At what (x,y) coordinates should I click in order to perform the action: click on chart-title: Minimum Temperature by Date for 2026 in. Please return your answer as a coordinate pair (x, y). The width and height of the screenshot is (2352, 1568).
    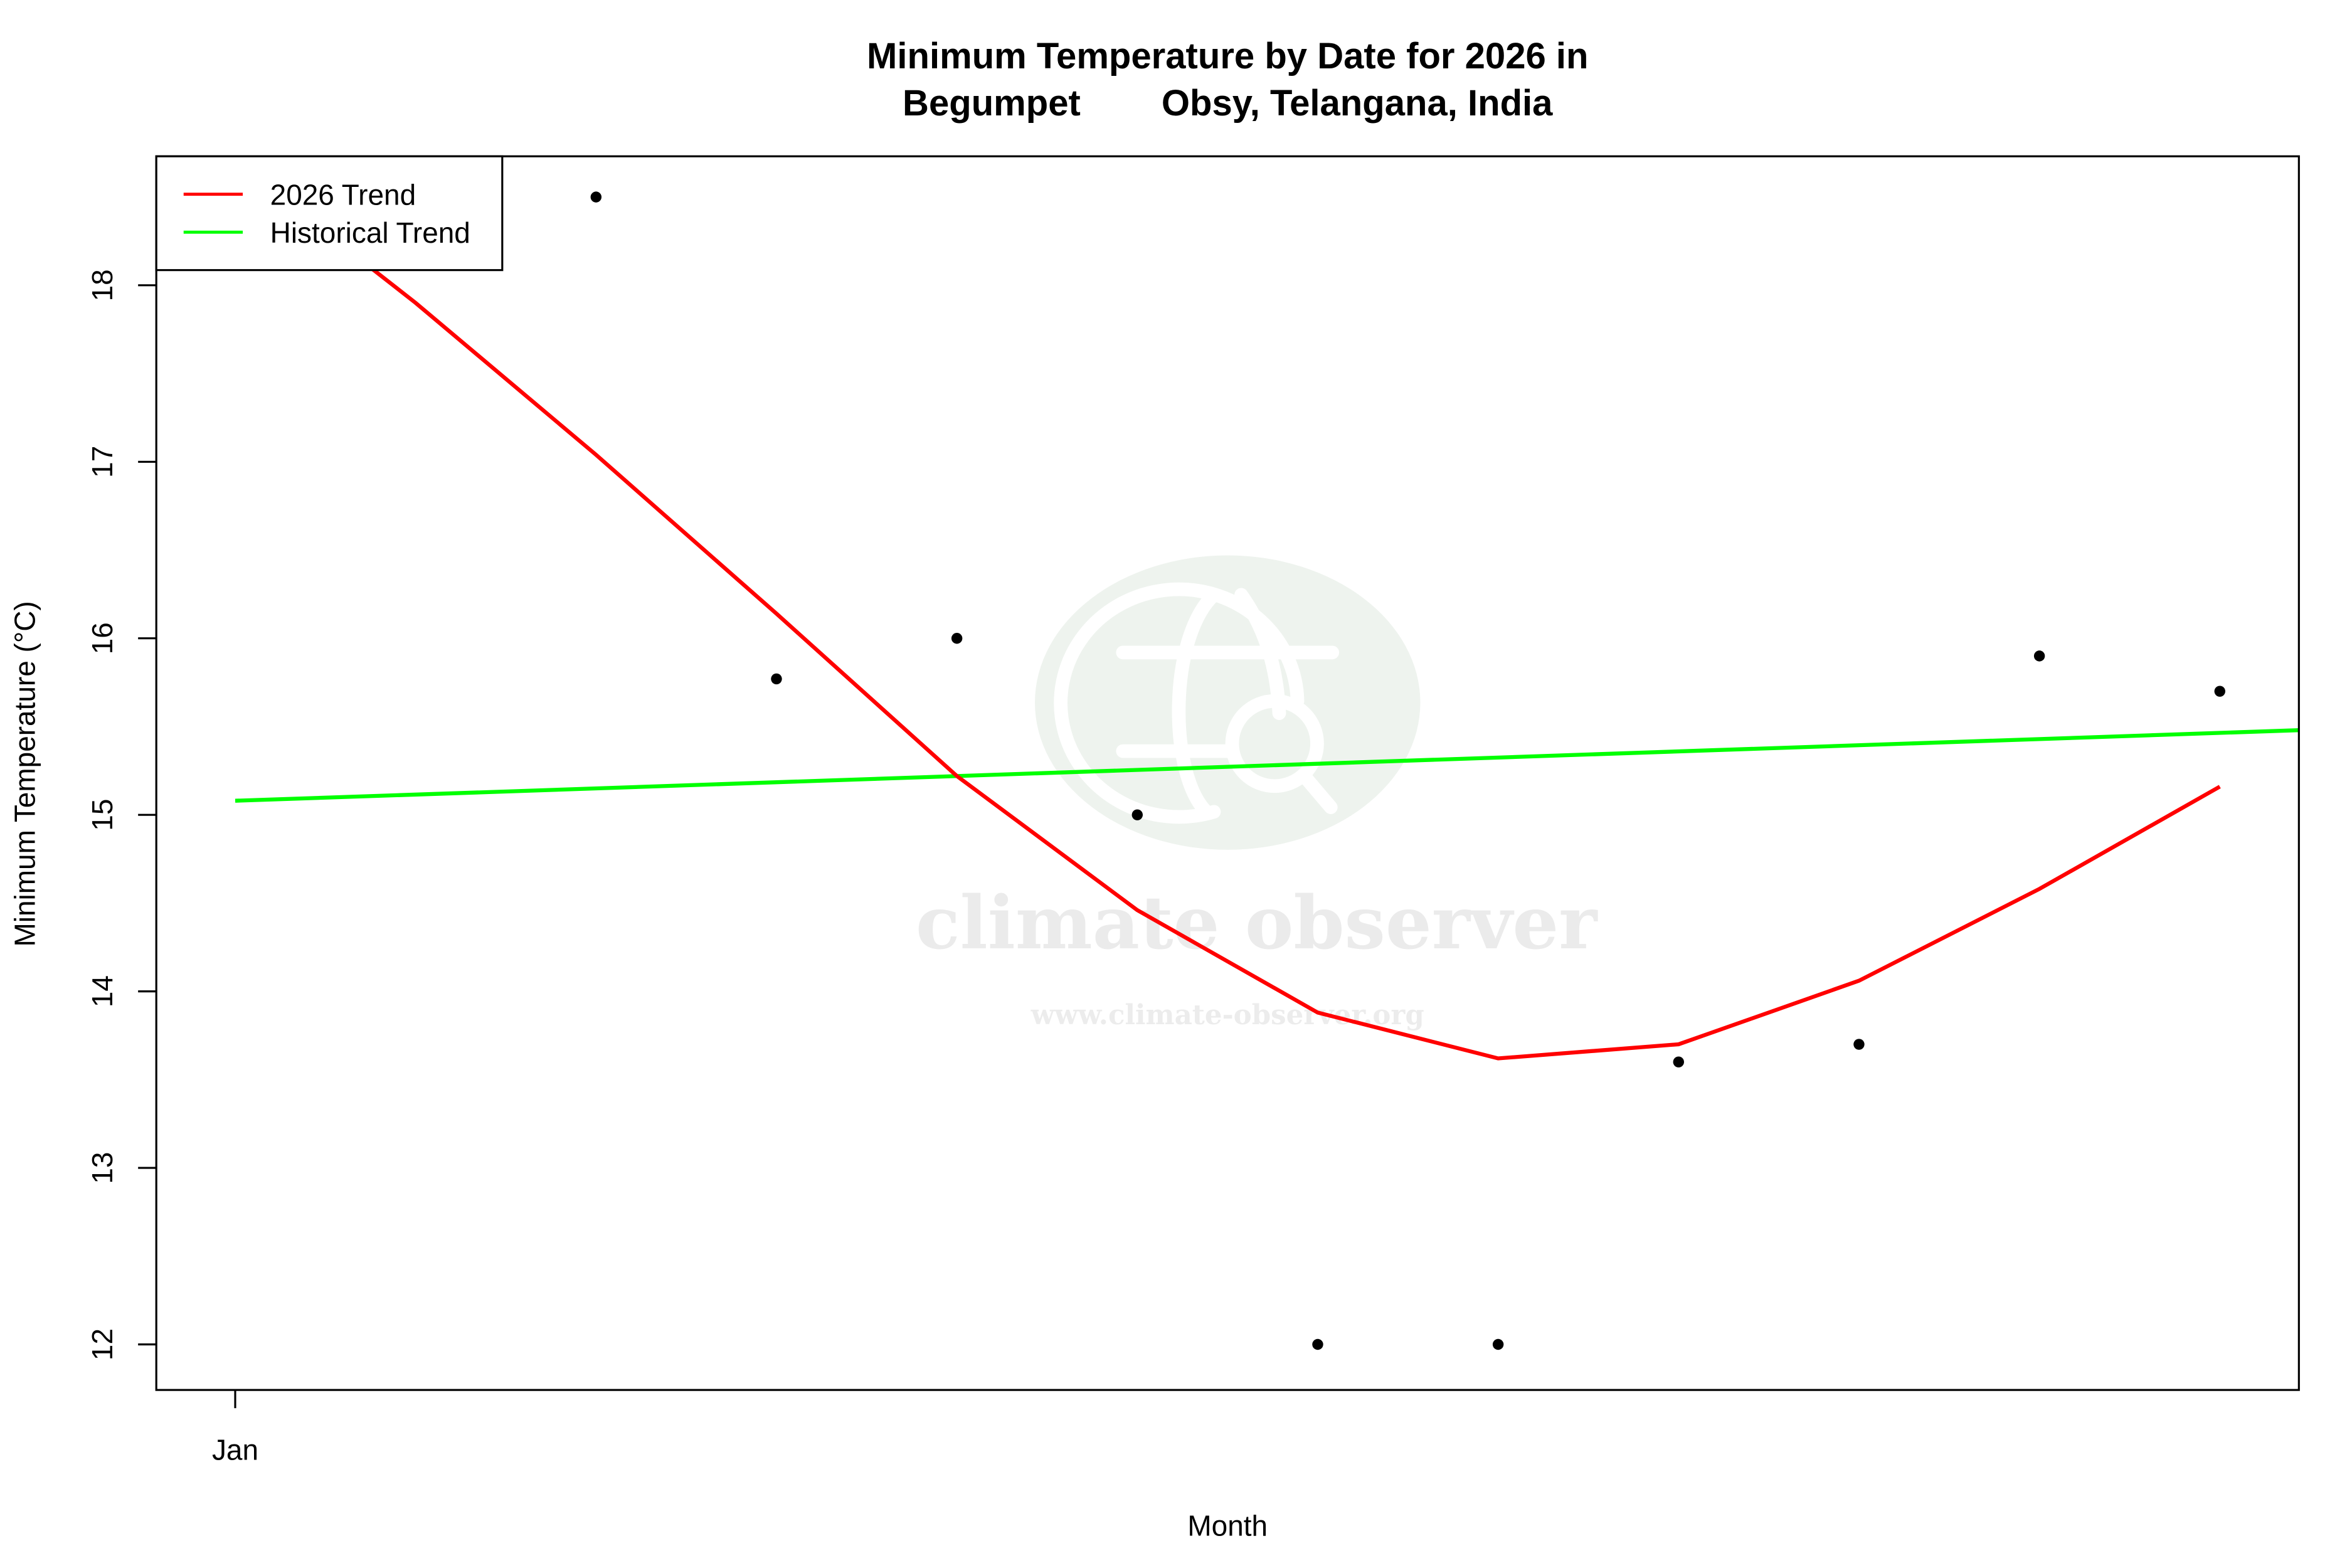
    Looking at the image, I should click on (1227, 57).